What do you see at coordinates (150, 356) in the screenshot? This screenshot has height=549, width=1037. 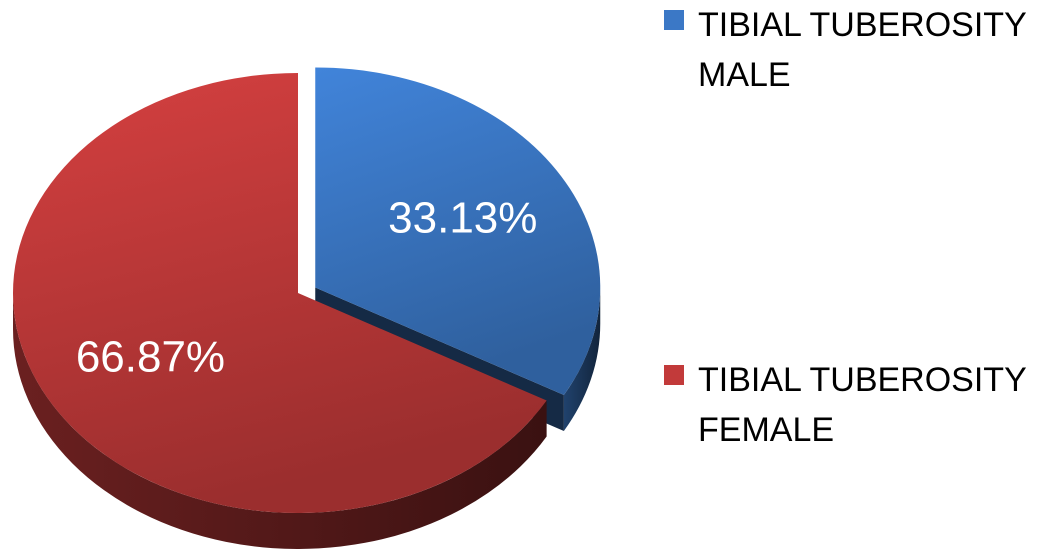 I see `value-label: 66.87%` at bounding box center [150, 356].